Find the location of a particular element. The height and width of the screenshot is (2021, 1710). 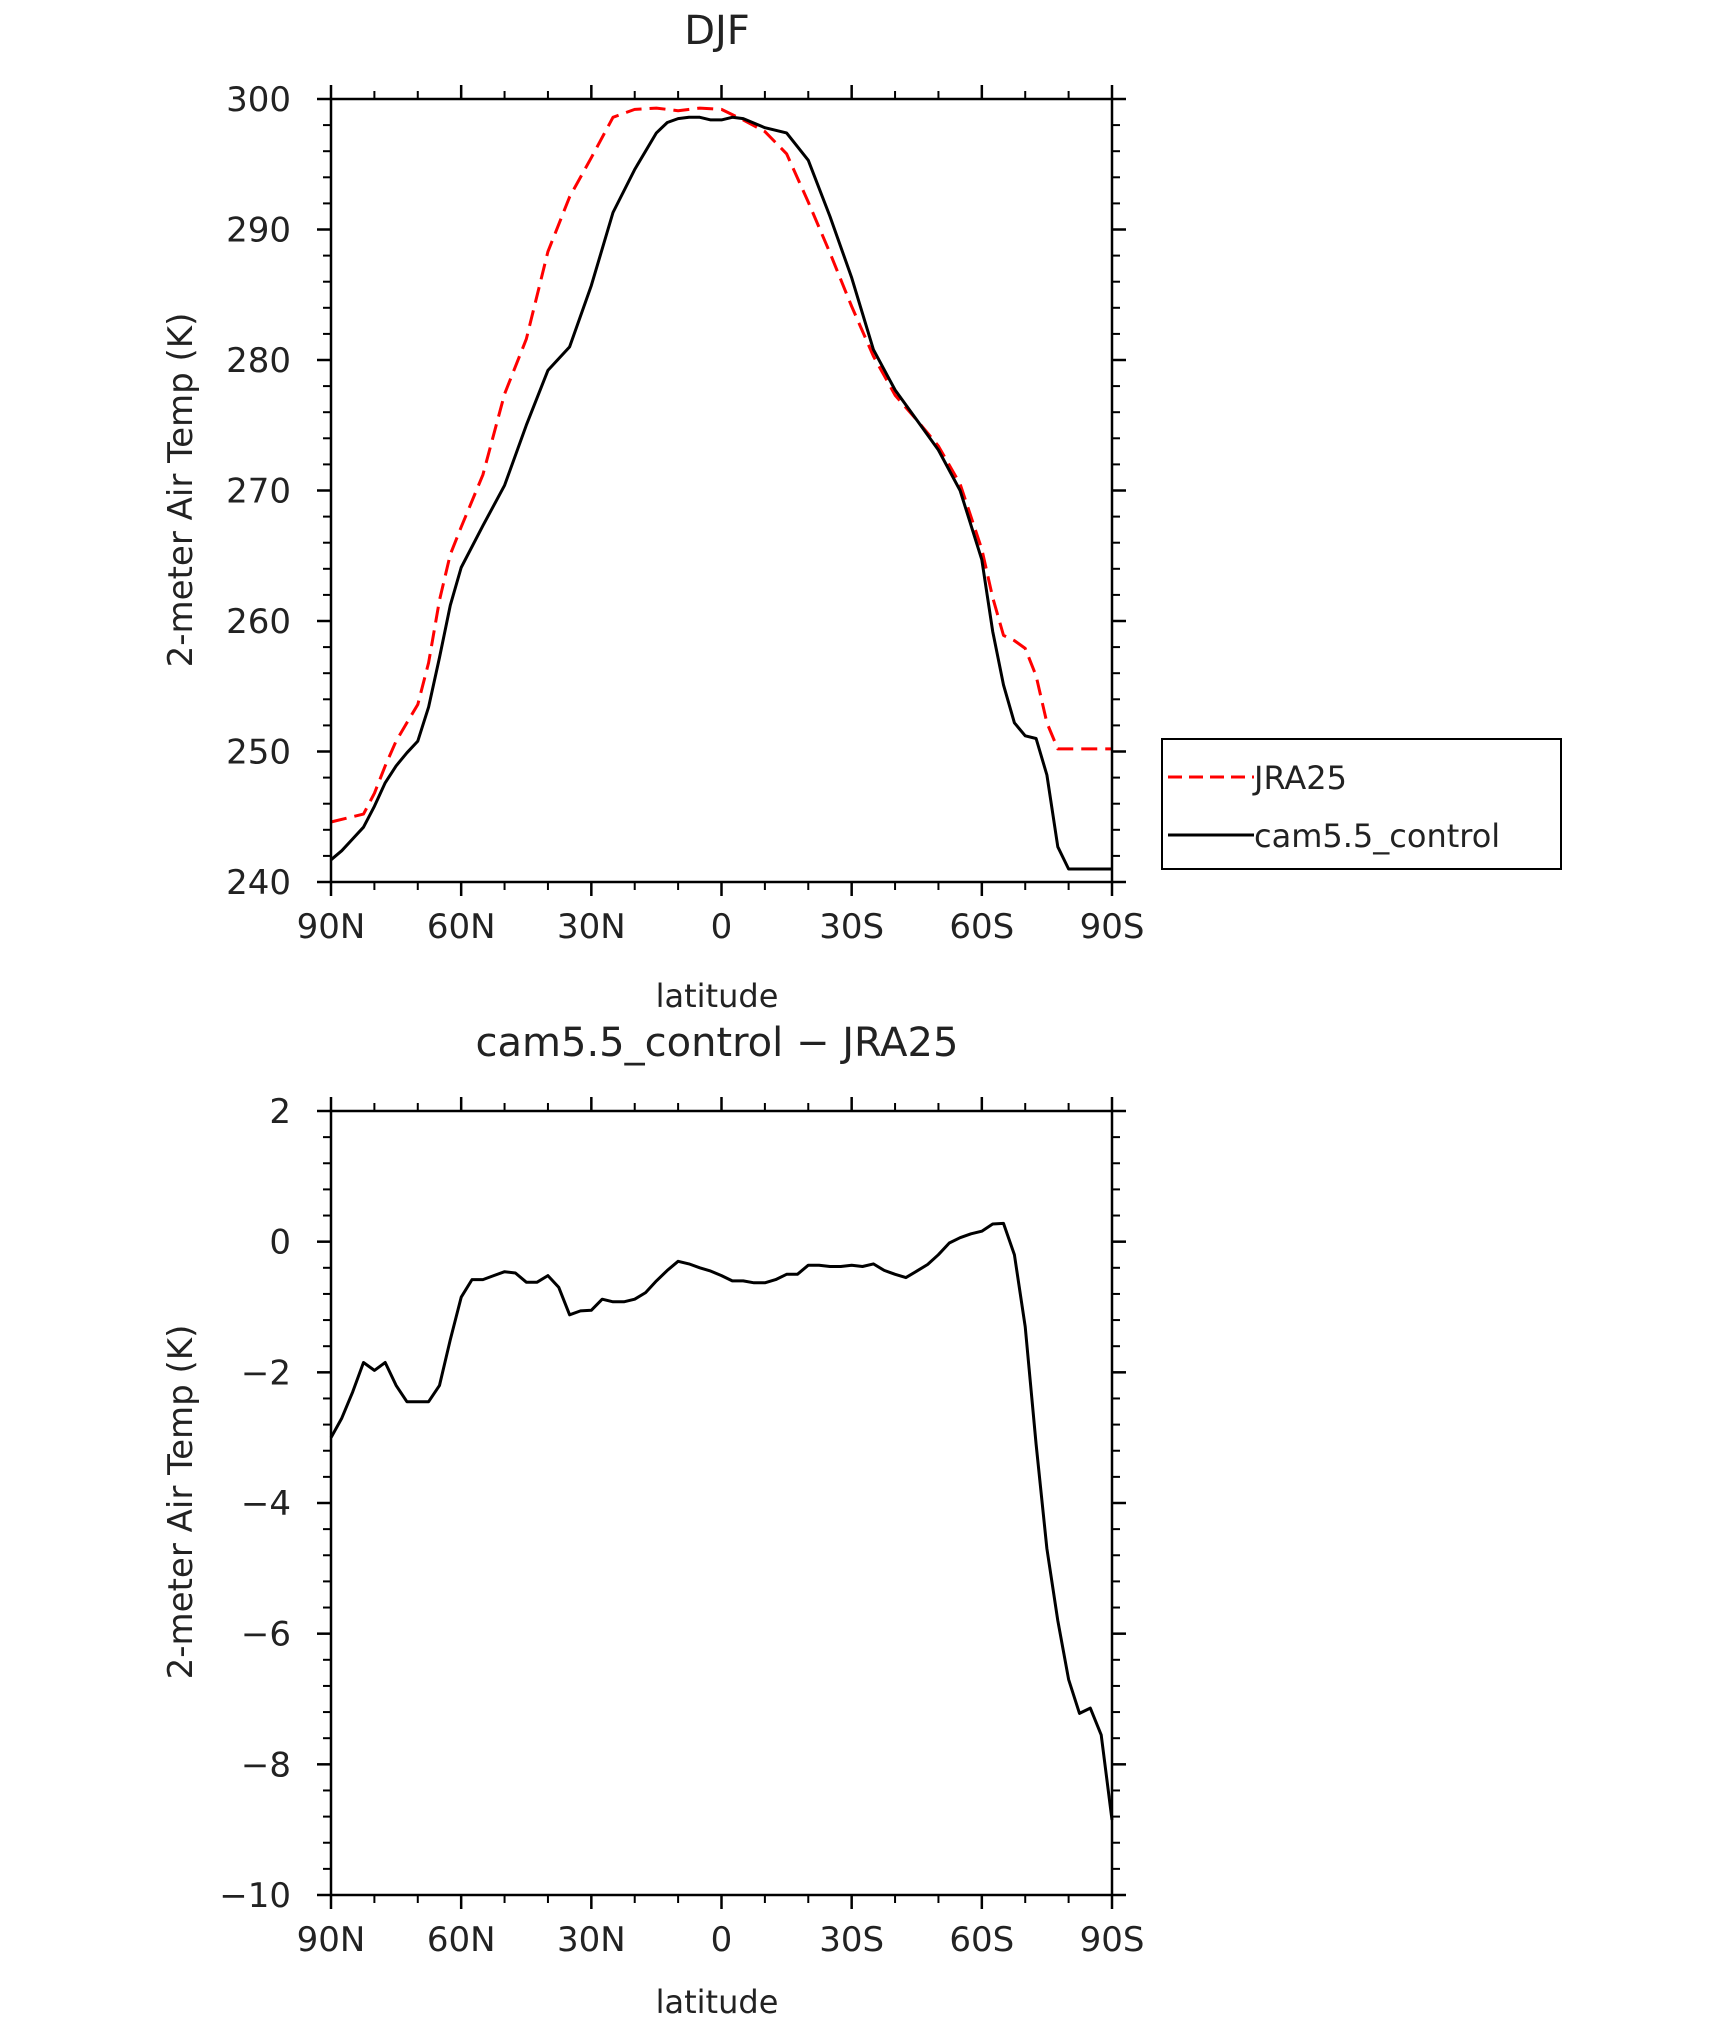

top-y-axis-label: 2-meter Air Temp (K) is located at coordinates (181, 490).